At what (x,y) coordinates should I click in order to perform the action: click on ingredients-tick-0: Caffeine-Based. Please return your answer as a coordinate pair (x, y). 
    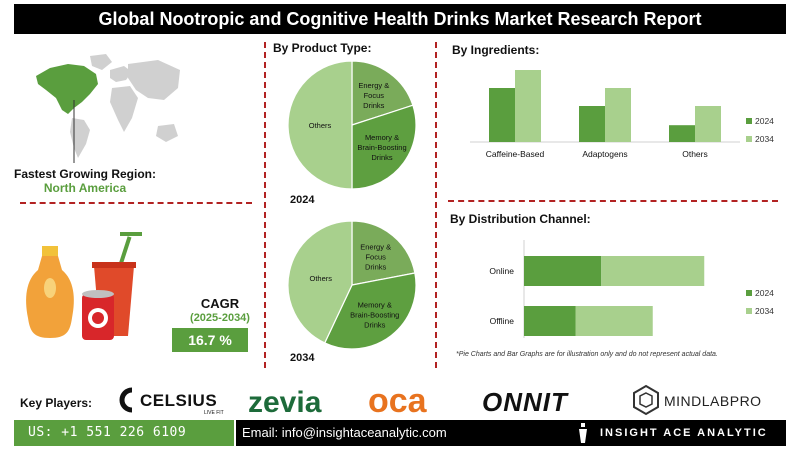
    Looking at the image, I should click on (515, 154).